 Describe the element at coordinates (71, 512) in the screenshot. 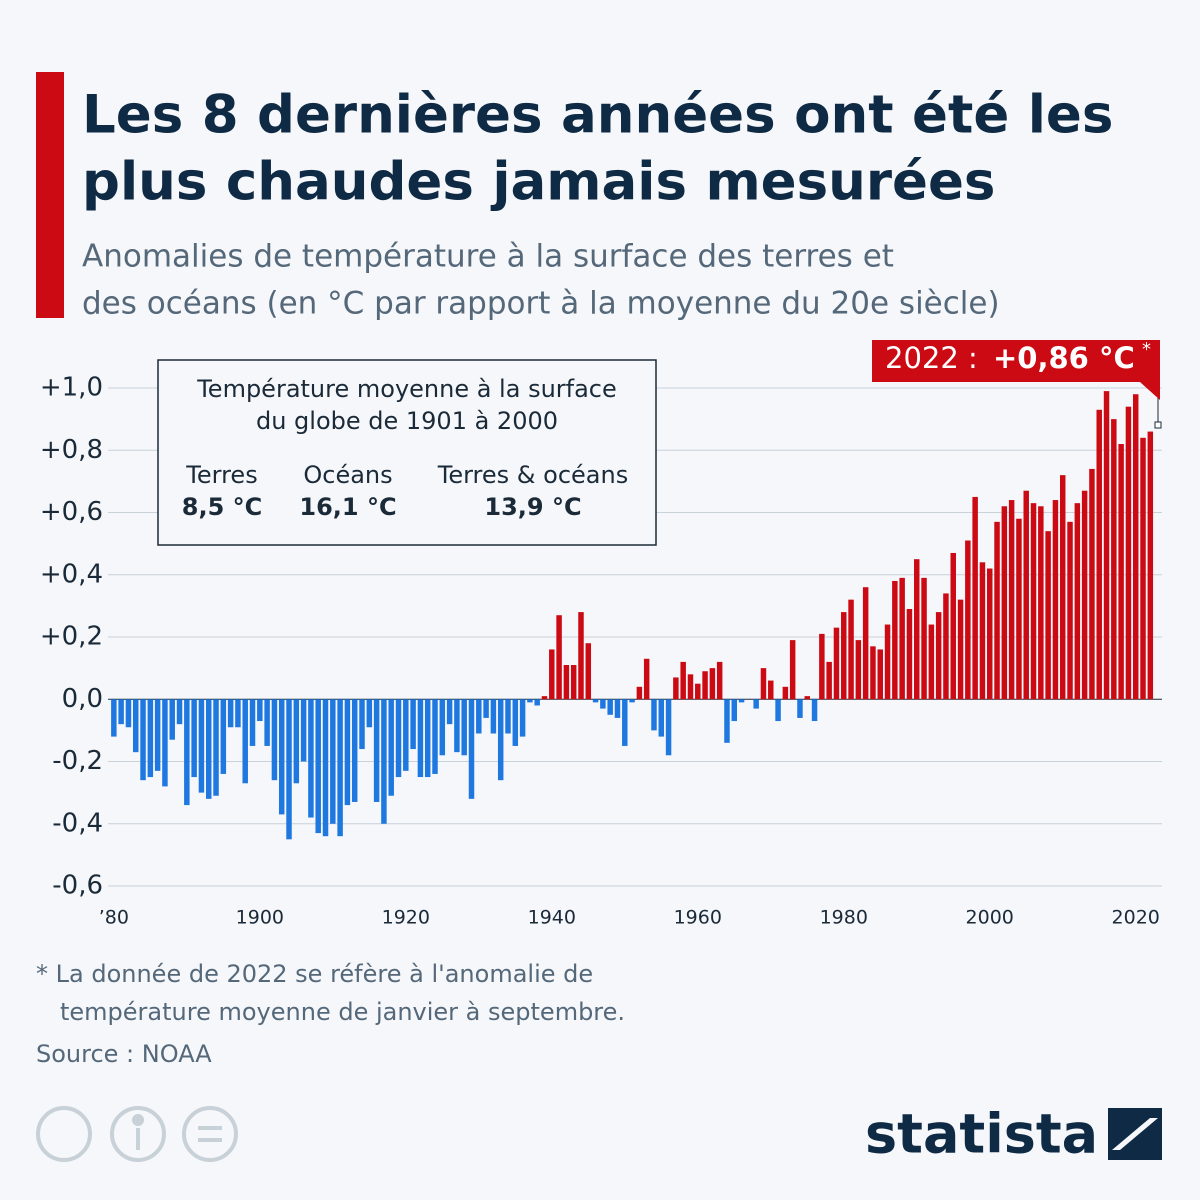

I see `y-tick-label: +0,6` at that location.